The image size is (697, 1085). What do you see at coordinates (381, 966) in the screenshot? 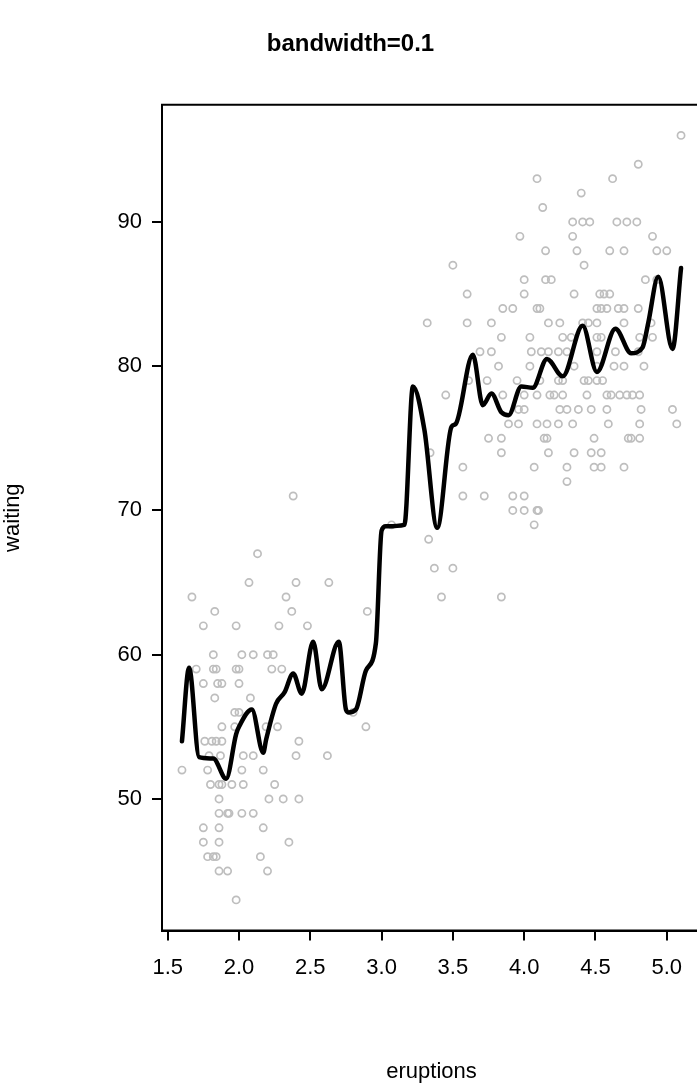
I see `x-tick-label: 3.0` at bounding box center [381, 966].